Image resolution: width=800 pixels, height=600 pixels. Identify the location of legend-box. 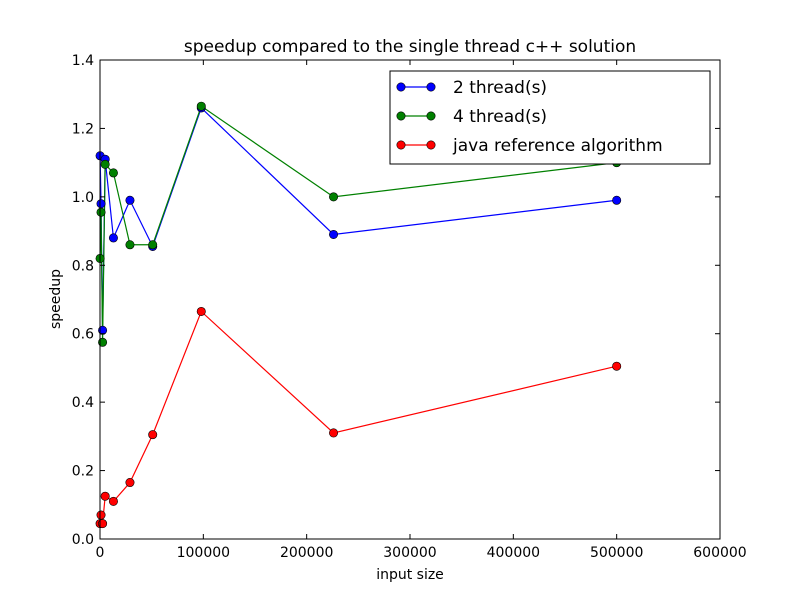
(550, 117).